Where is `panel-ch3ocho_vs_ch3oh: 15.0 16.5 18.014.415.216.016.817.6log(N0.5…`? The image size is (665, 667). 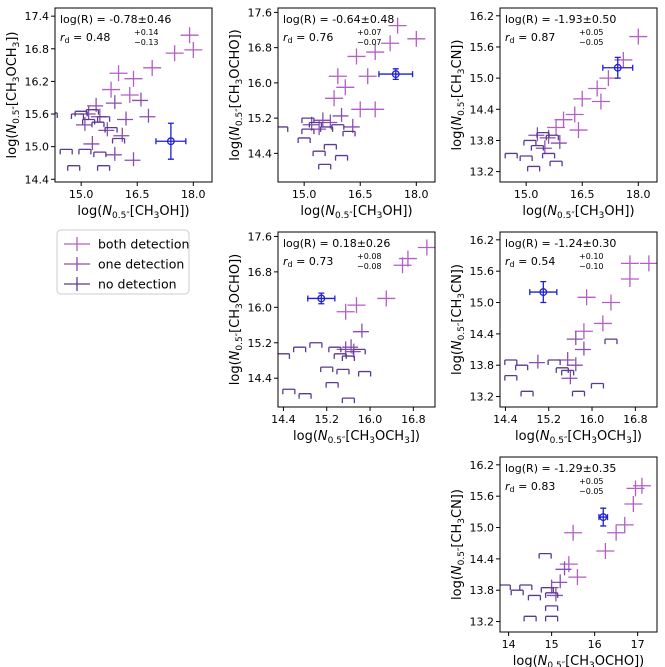
panel-ch3ocho_vs_ch3oh: 15.0 16.5 18.014.415.216.016.817.6log(N0.5… is located at coordinates (332, 113).